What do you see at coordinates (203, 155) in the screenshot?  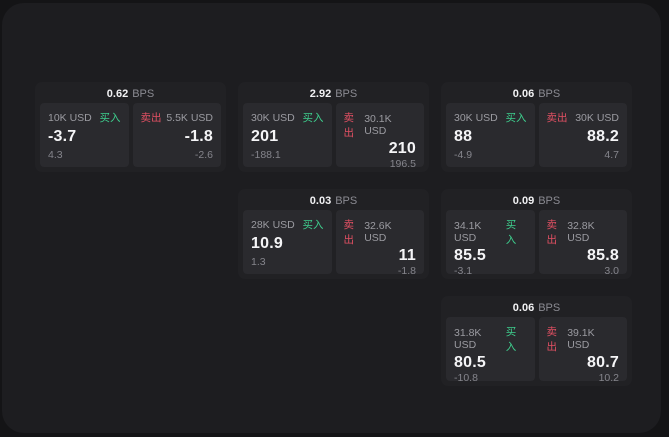 I see `sell-delta-value: -2.6` at bounding box center [203, 155].